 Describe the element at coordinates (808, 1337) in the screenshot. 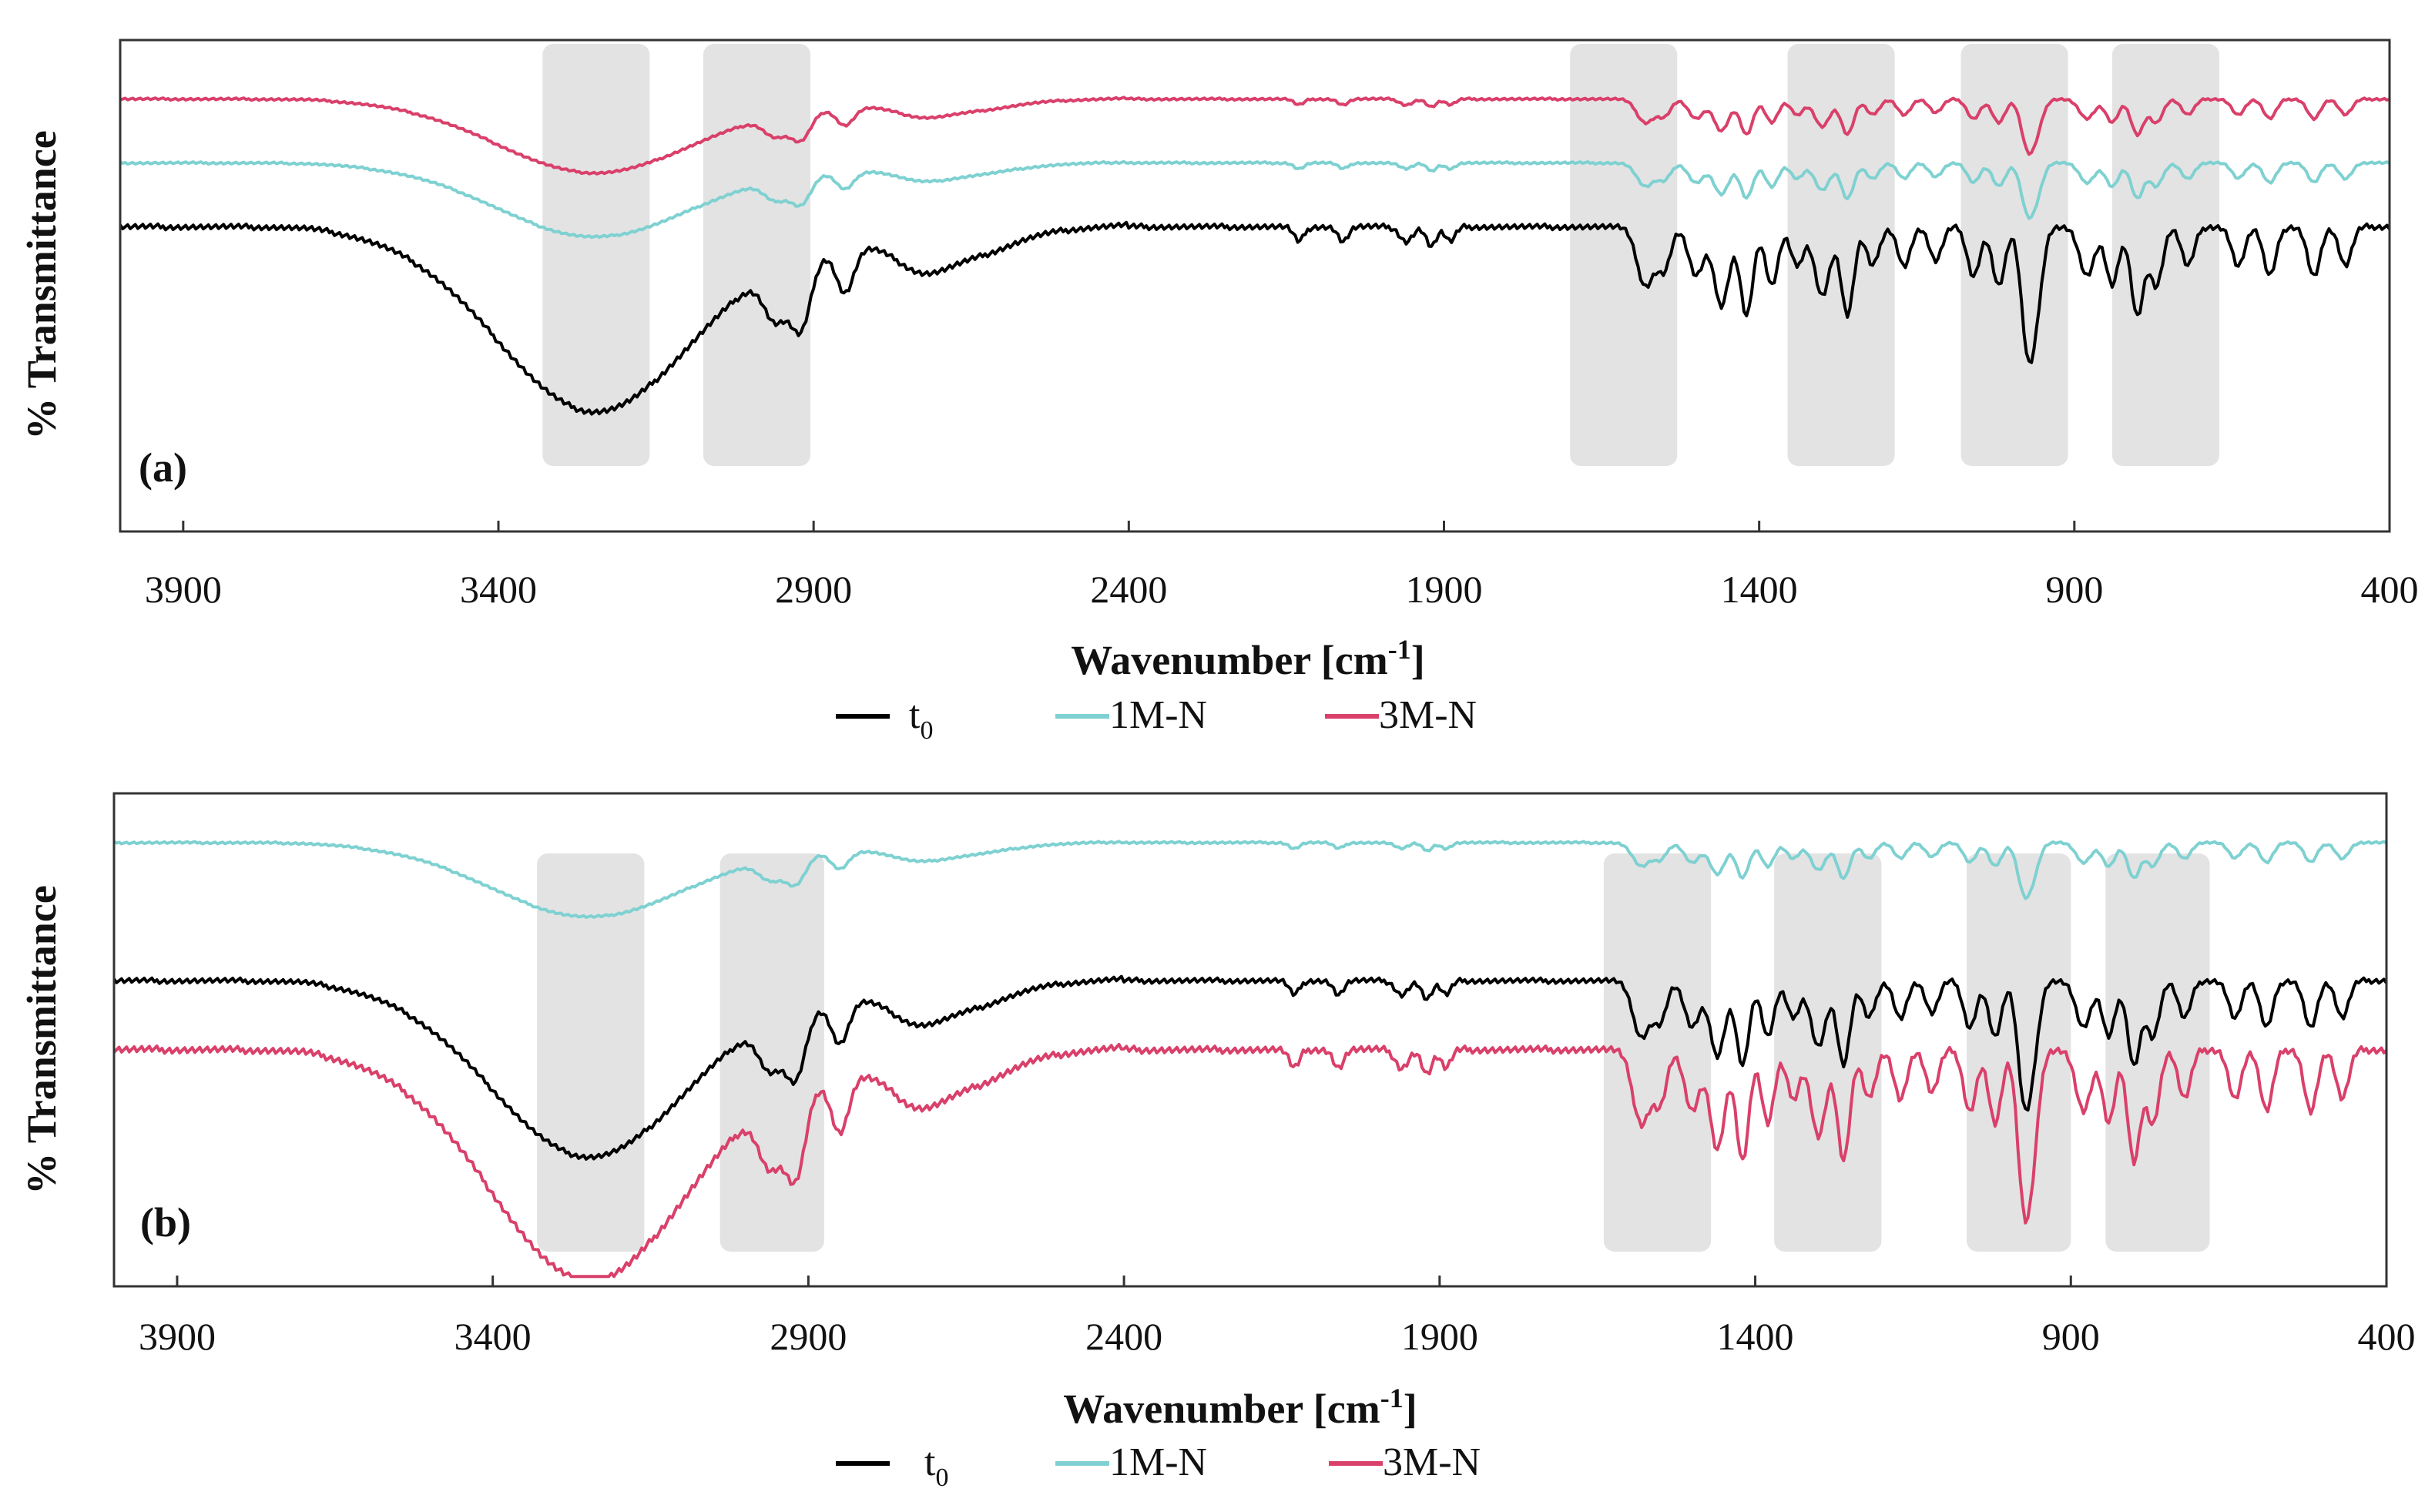

I see `panel-b-x-tick-label-2: 2900` at that location.